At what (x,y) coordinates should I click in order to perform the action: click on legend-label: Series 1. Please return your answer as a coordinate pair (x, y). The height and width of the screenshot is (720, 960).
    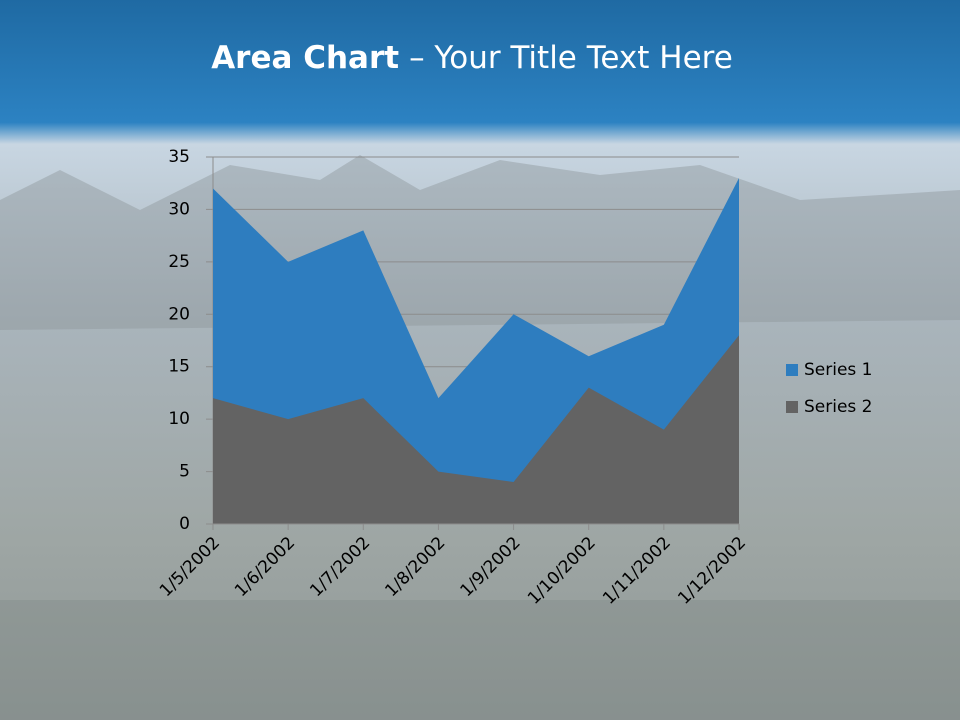
    Looking at the image, I should click on (838, 370).